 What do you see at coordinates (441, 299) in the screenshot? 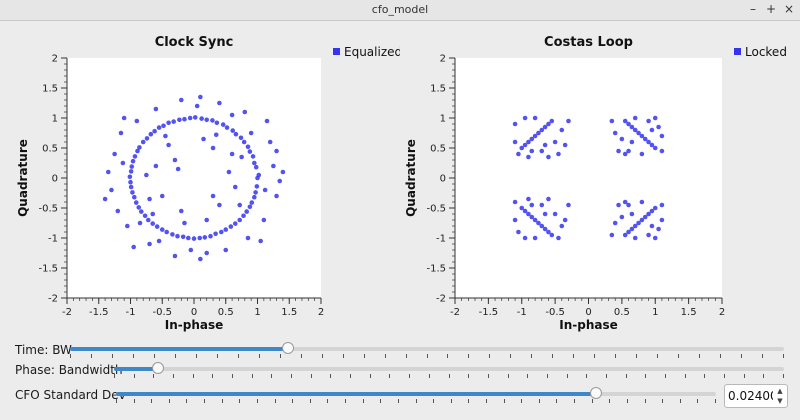
I see `y-tick-label: -2` at bounding box center [441, 299].